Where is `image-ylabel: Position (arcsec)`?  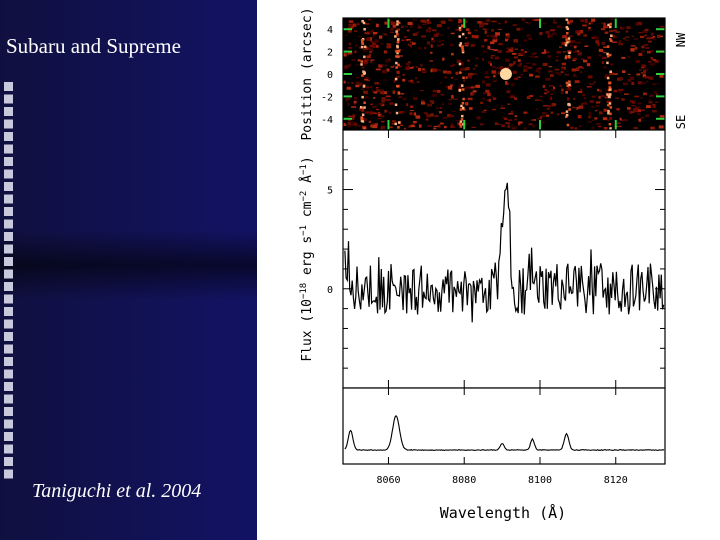 image-ylabel: Position (arcsec) is located at coordinates (307, 73).